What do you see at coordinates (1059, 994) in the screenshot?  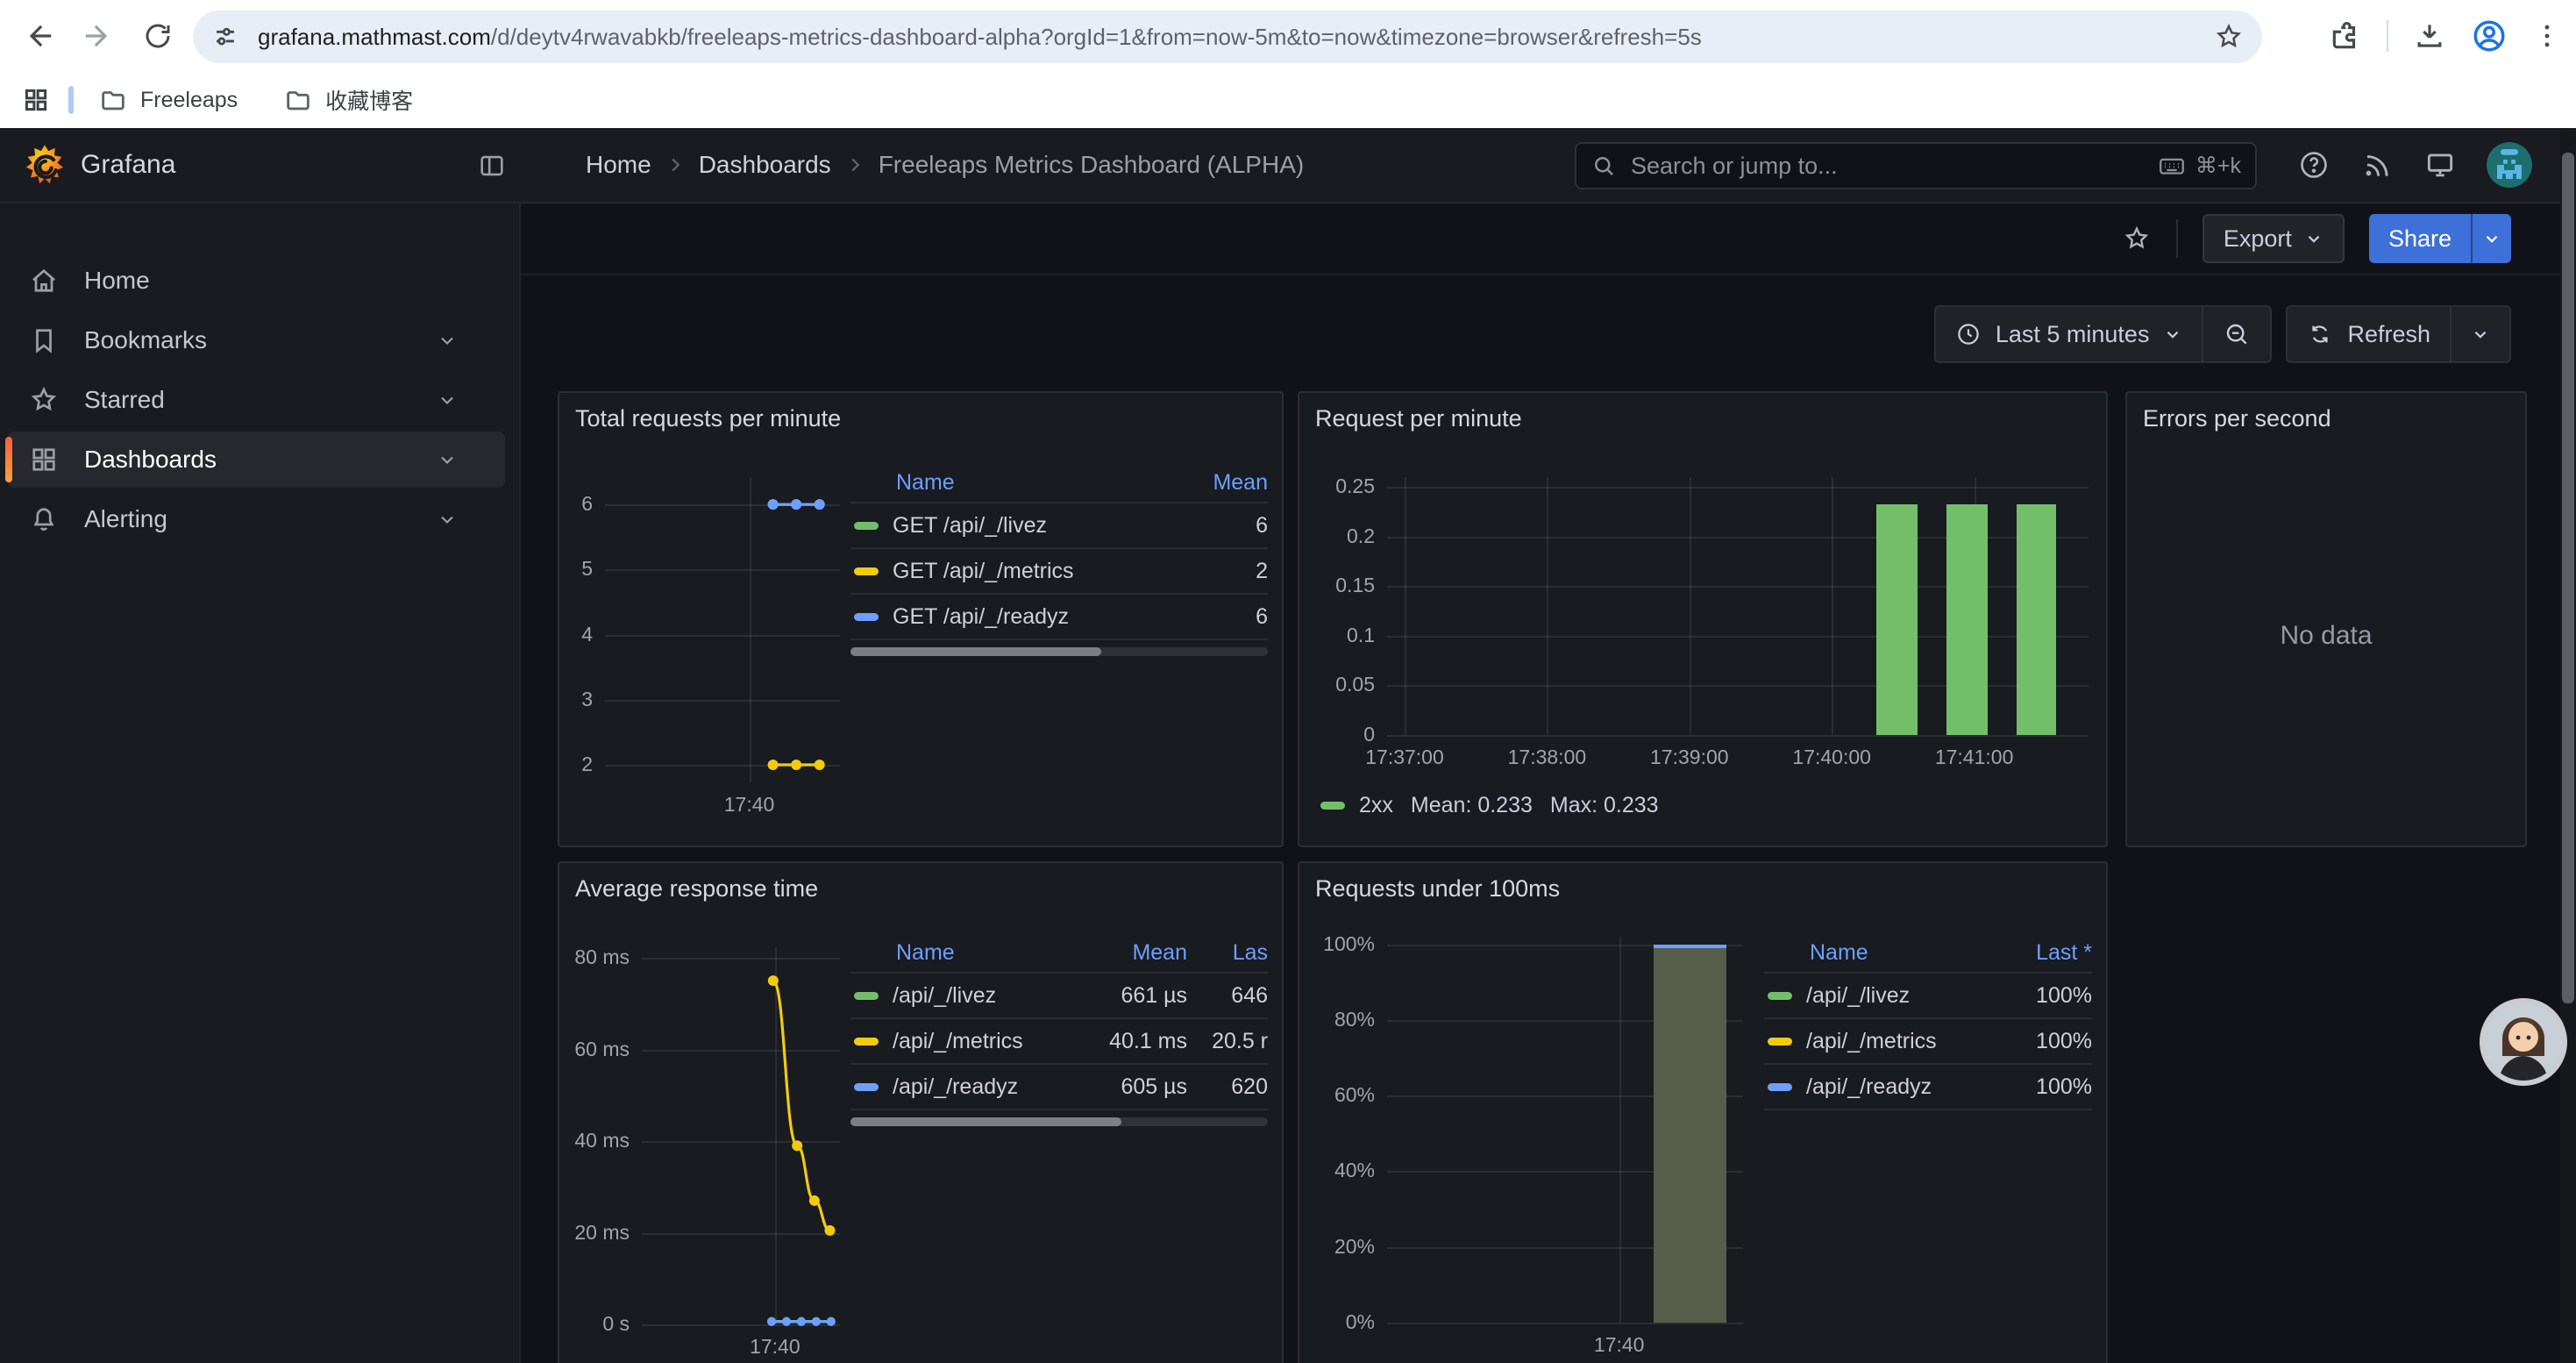 I see `legend-row: /api/_/livez 661 µs 646` at bounding box center [1059, 994].